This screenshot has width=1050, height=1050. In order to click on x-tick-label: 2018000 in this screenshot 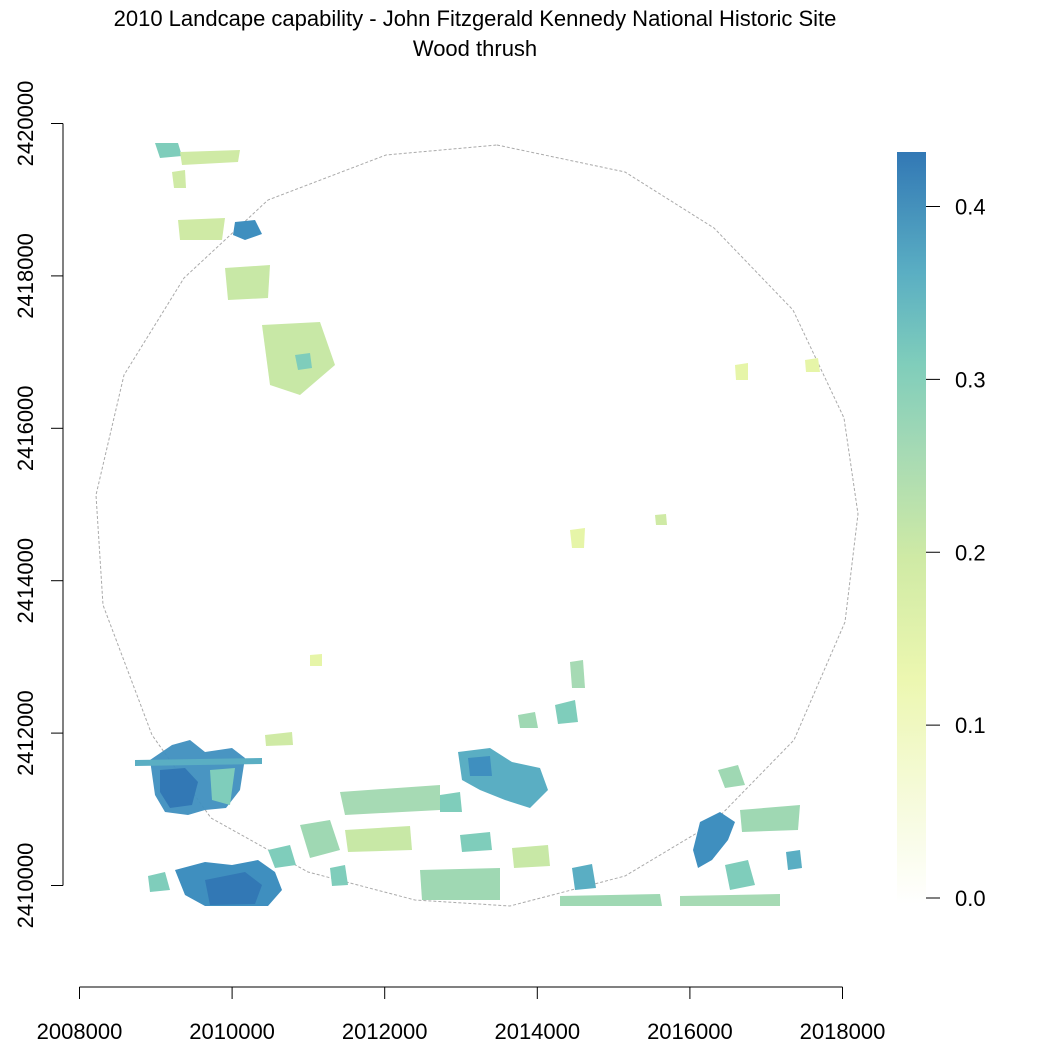, I will do `click(843, 1031)`.